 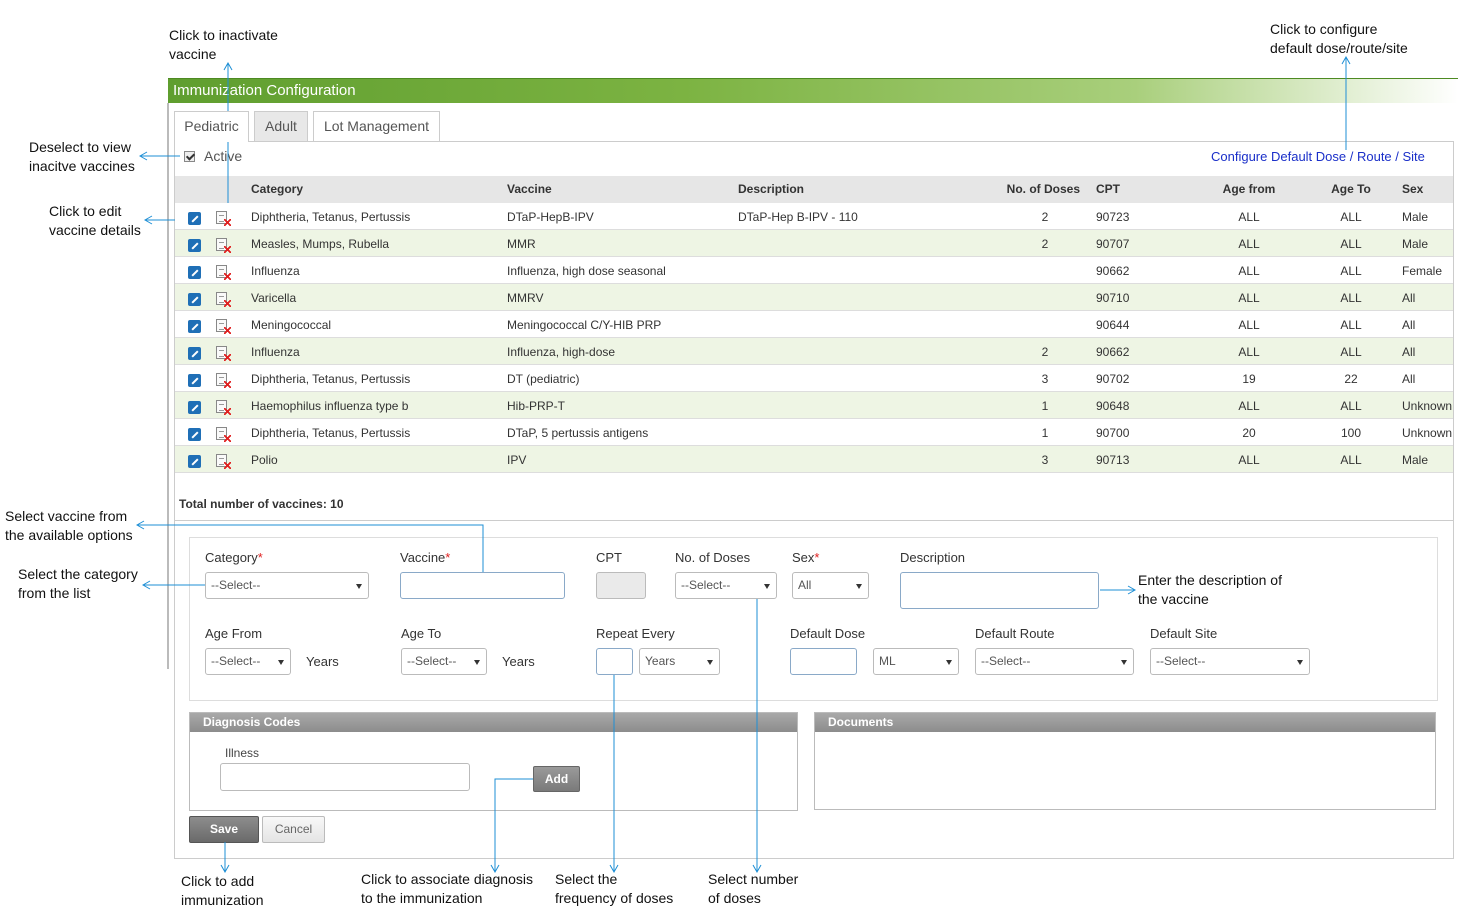 What do you see at coordinates (1427, 433) in the screenshot?
I see `table-cell: Unknown` at bounding box center [1427, 433].